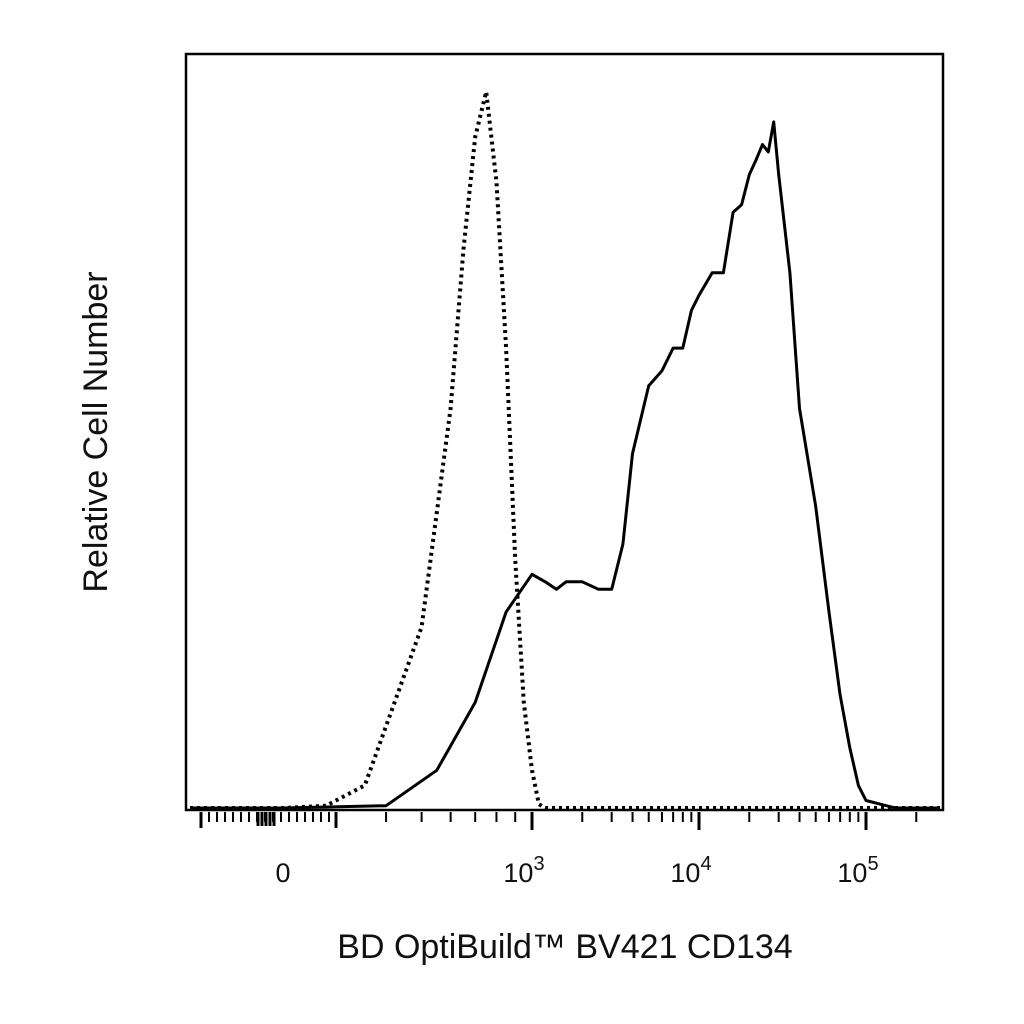 Image resolution: width=1024 pixels, height=1024 pixels. Describe the element at coordinates (576, 870) in the screenshot. I see `x-tick-labels: 0 10³ 10⁴ 10⁵` at that location.